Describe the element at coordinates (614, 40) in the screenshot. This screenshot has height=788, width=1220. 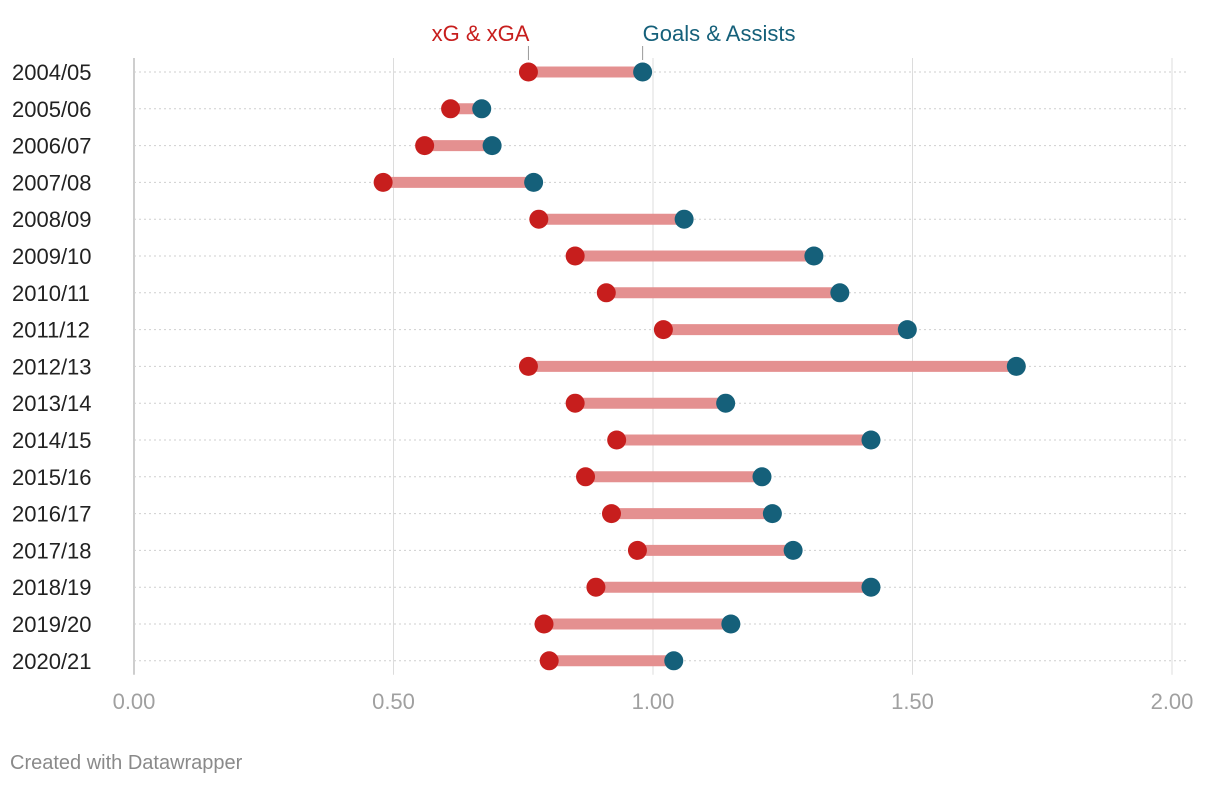
I see `legend: xG & xGA Goals & Assists` at that location.